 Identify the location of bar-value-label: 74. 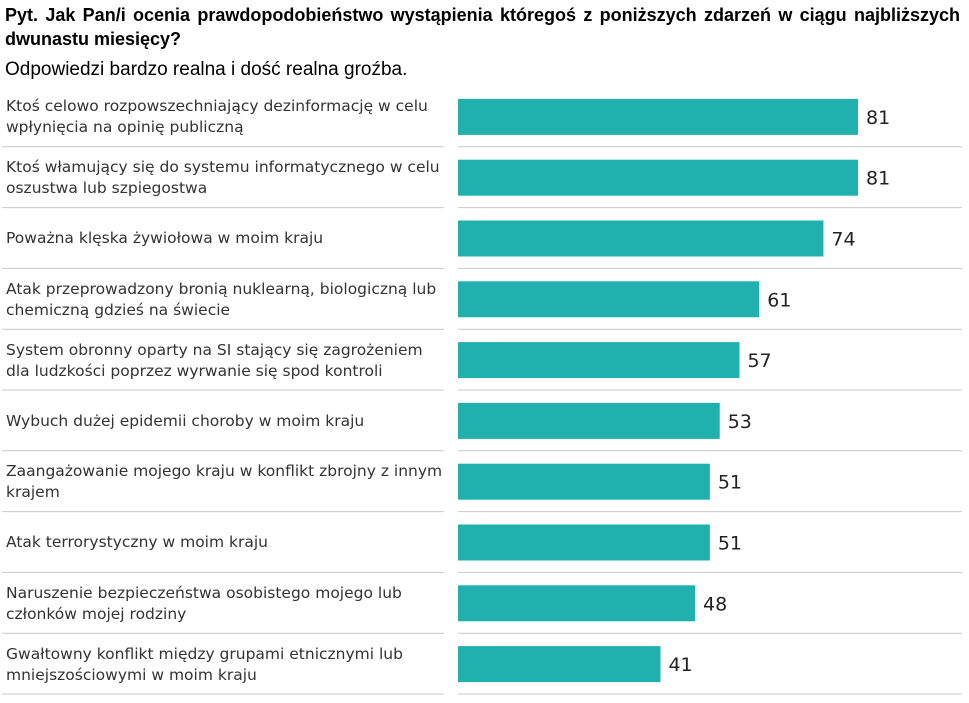
(843, 240).